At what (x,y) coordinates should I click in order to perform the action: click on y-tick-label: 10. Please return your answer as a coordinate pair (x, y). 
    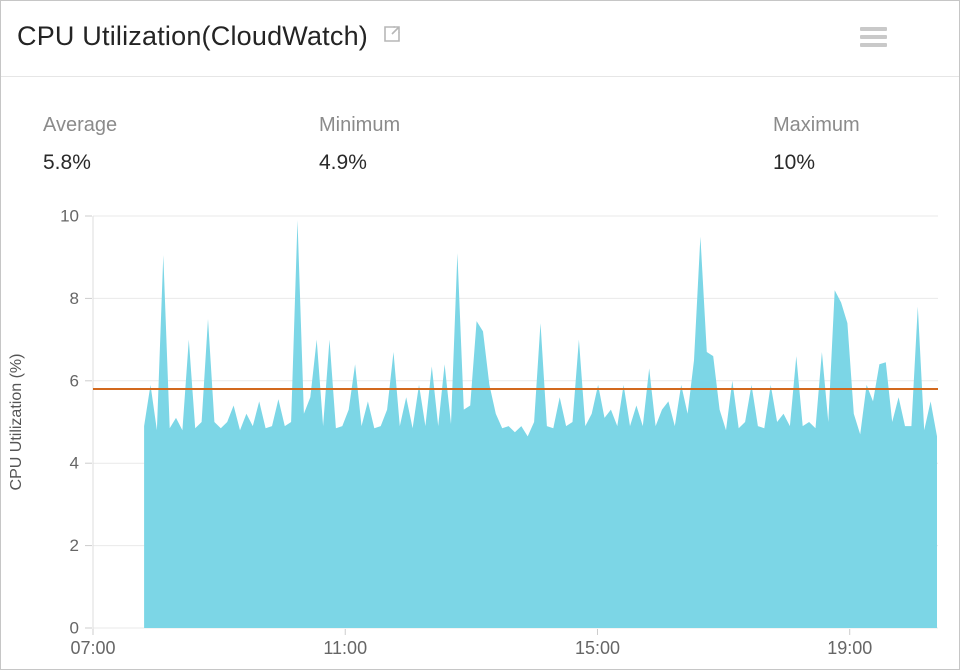
    Looking at the image, I should click on (69, 216).